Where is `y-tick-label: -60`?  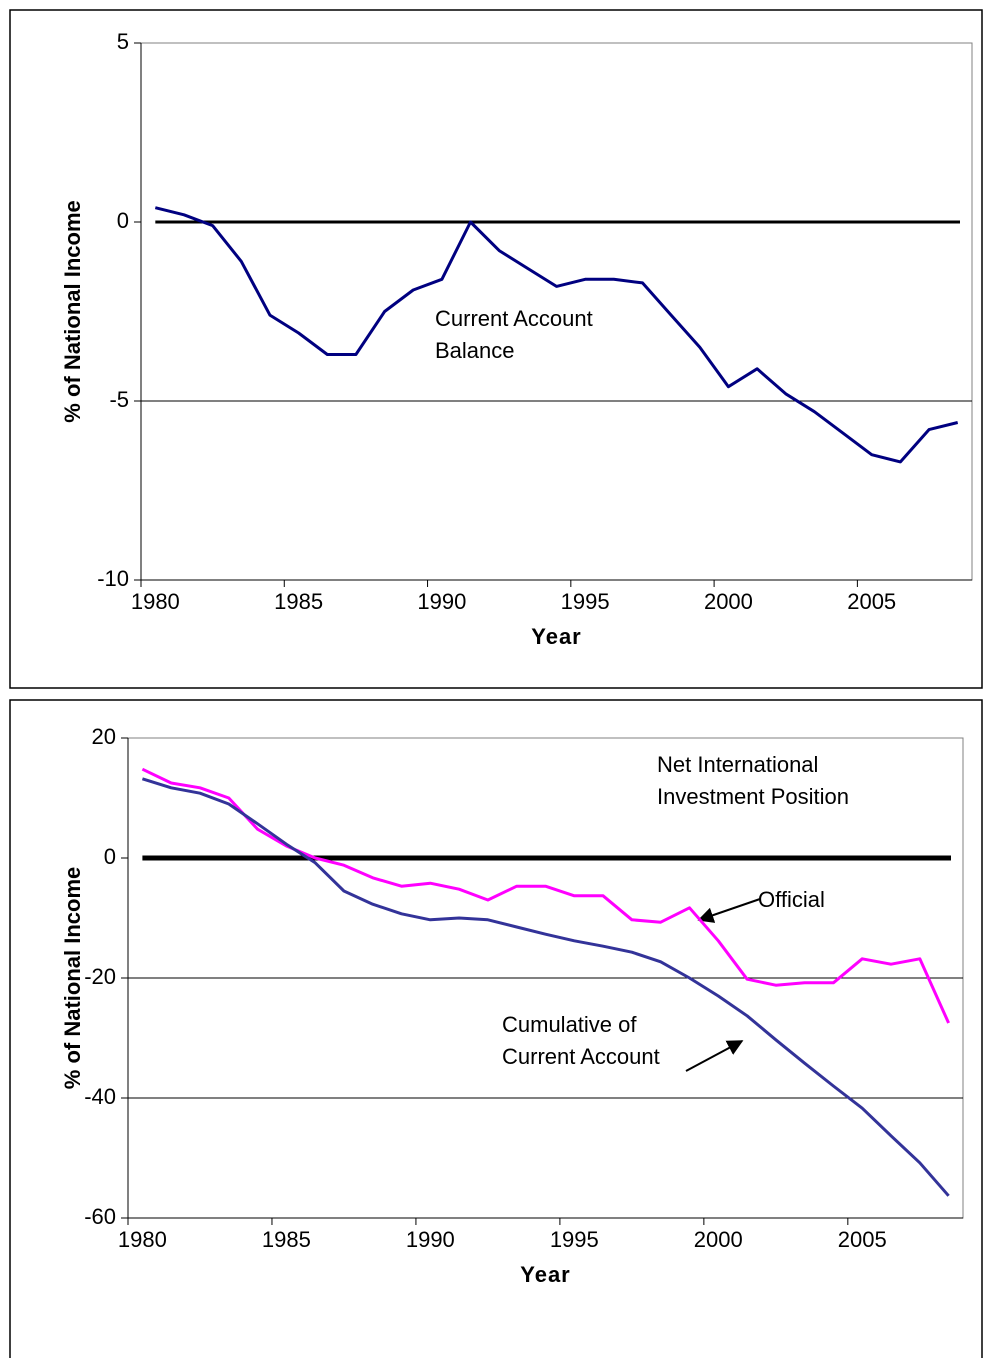
y-tick-label: -60 is located at coordinates (100, 1216).